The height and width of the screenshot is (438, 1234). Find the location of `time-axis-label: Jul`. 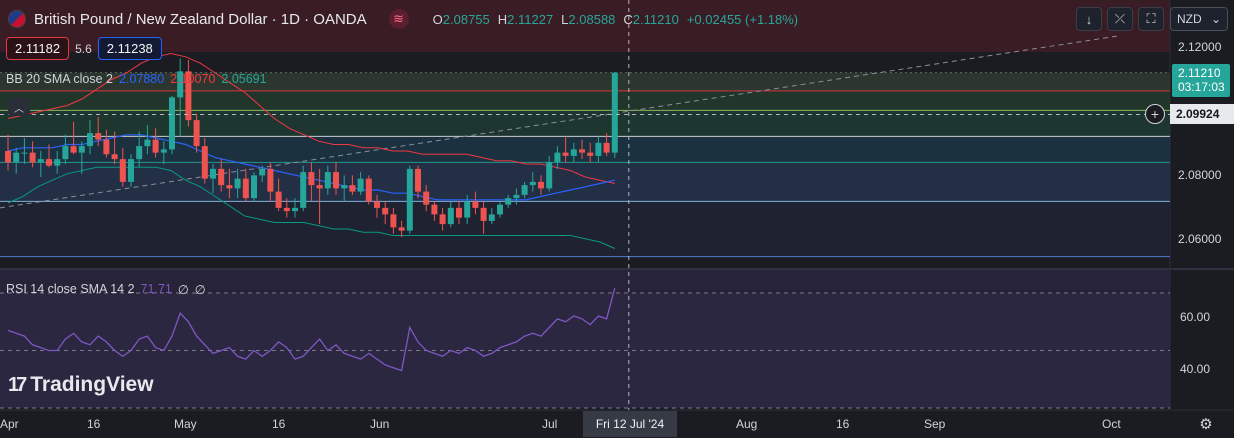

time-axis-label: Jul is located at coordinates (550, 424).